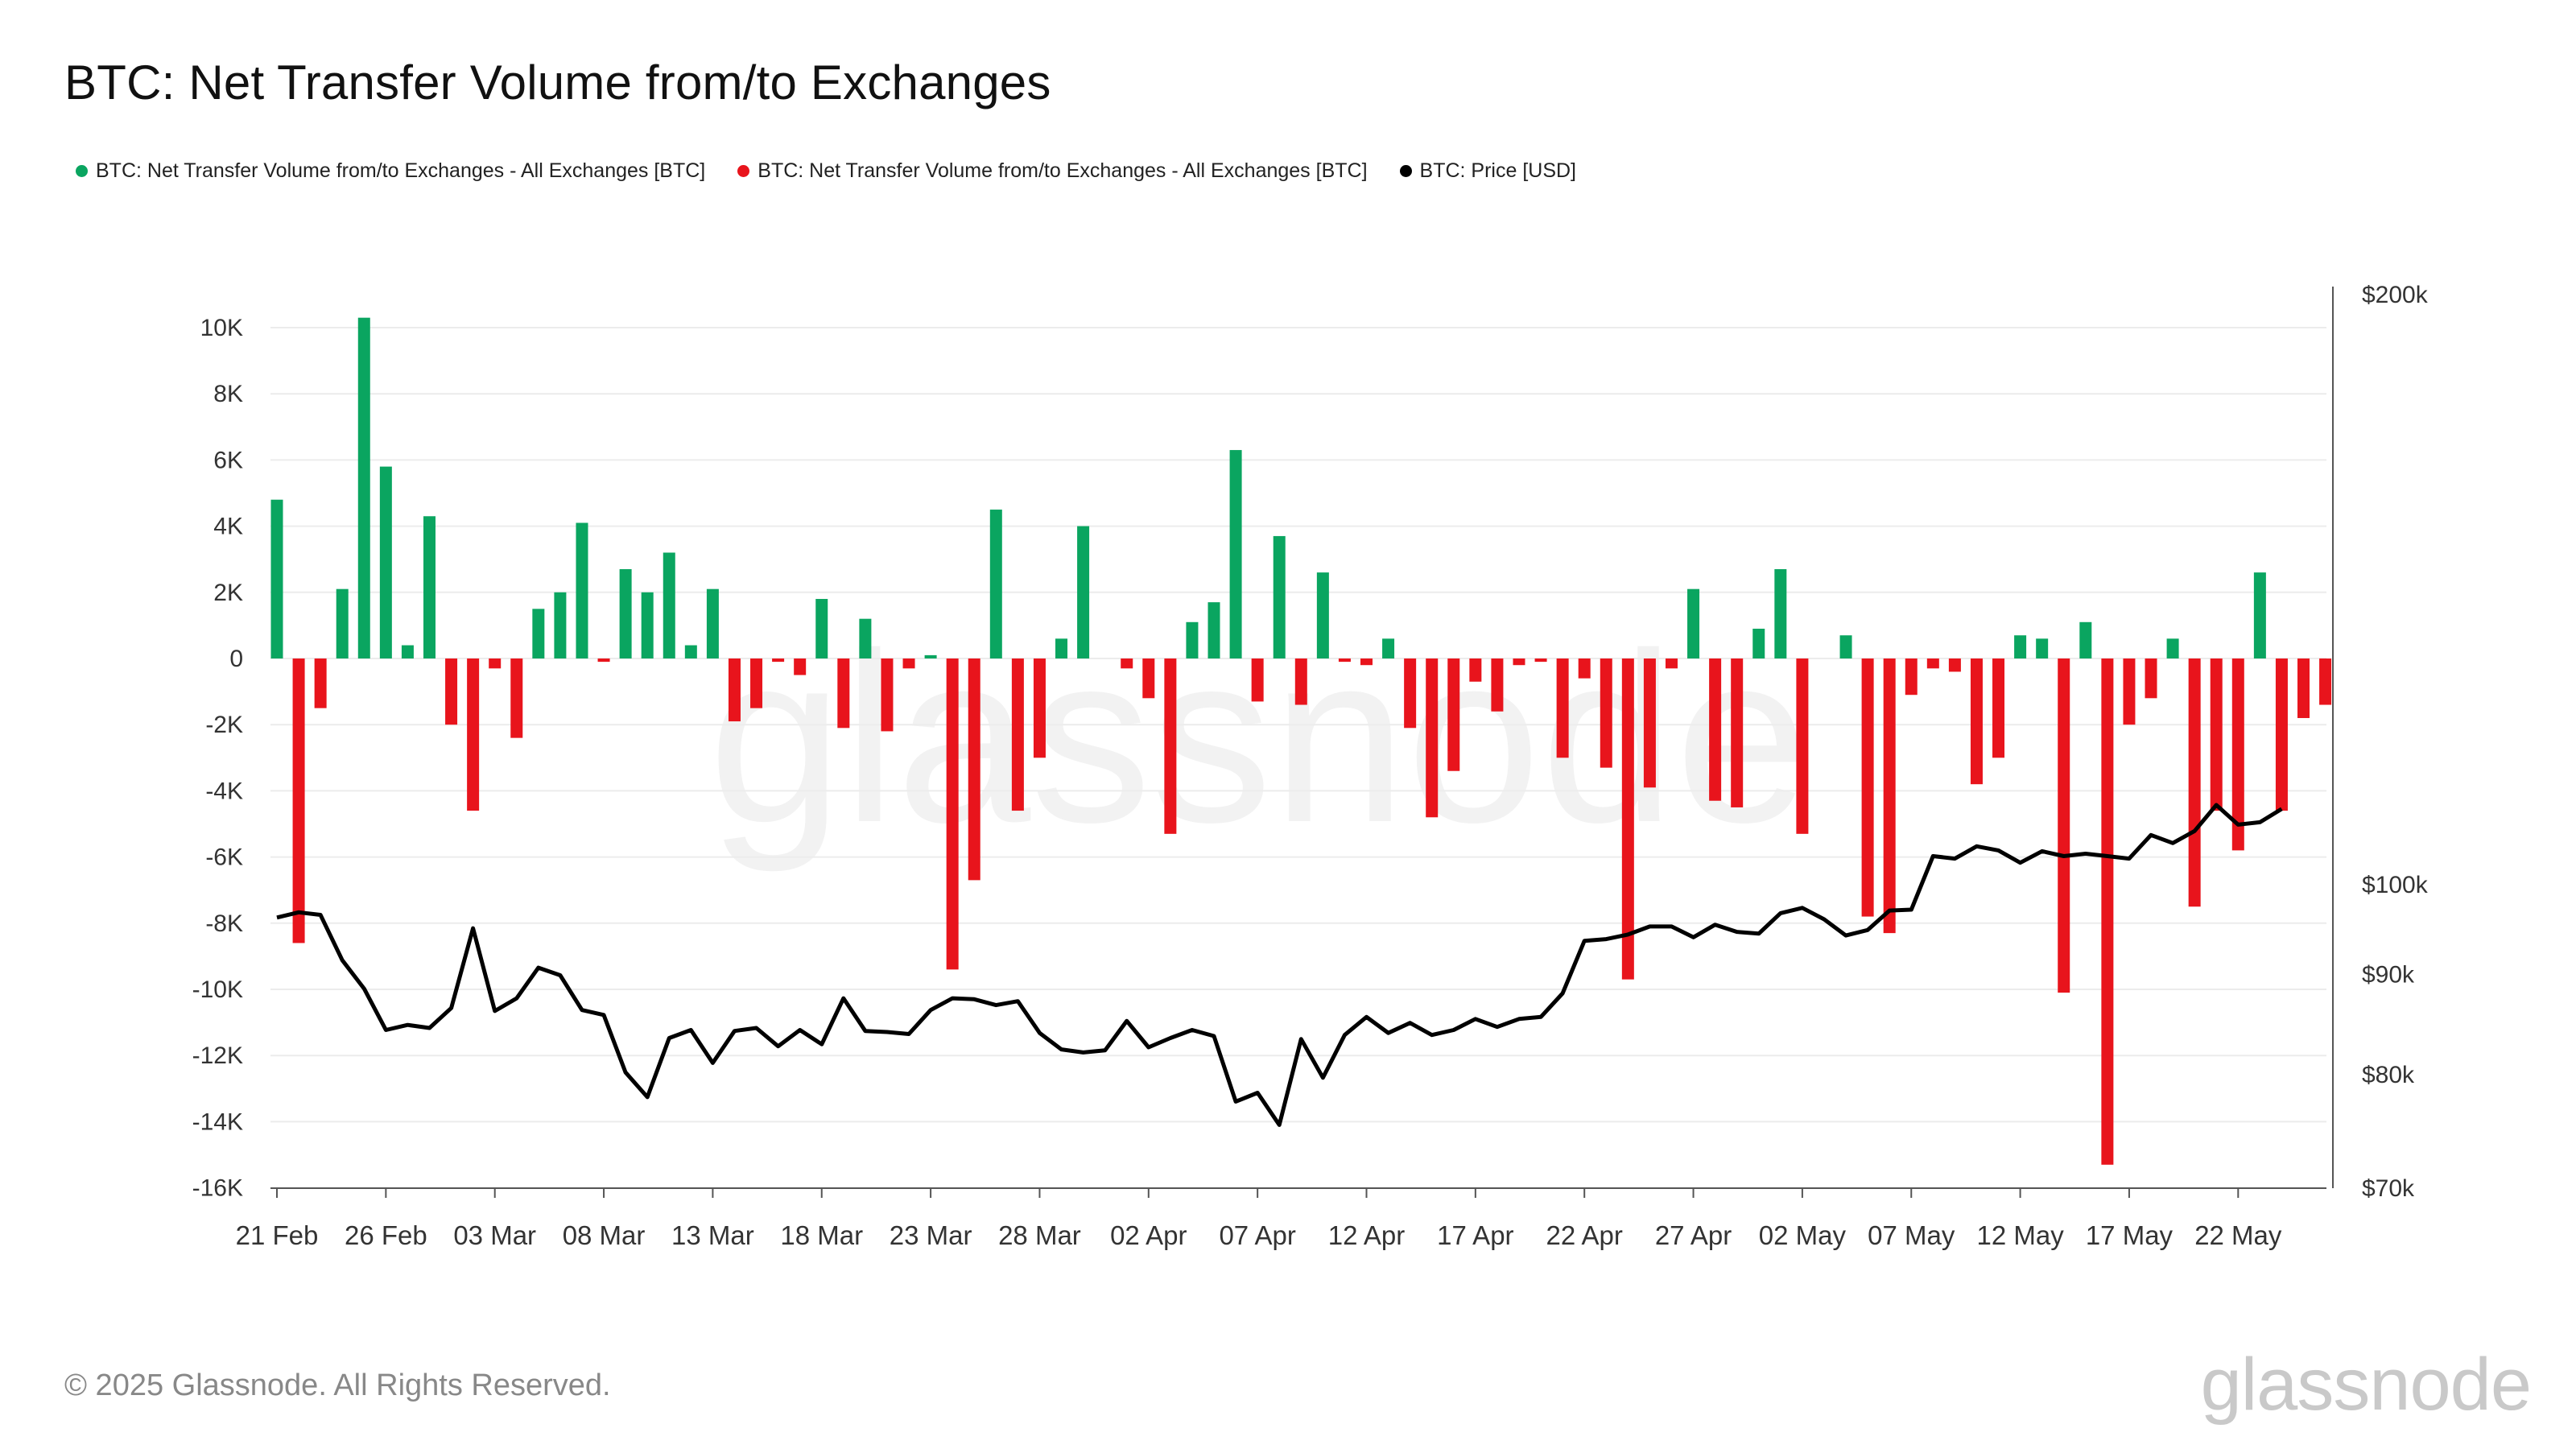 This screenshot has height=1449, width=2576. Describe the element at coordinates (1366, 1235) in the screenshot. I see `x-axis-tick-label: 12 Apr` at that location.